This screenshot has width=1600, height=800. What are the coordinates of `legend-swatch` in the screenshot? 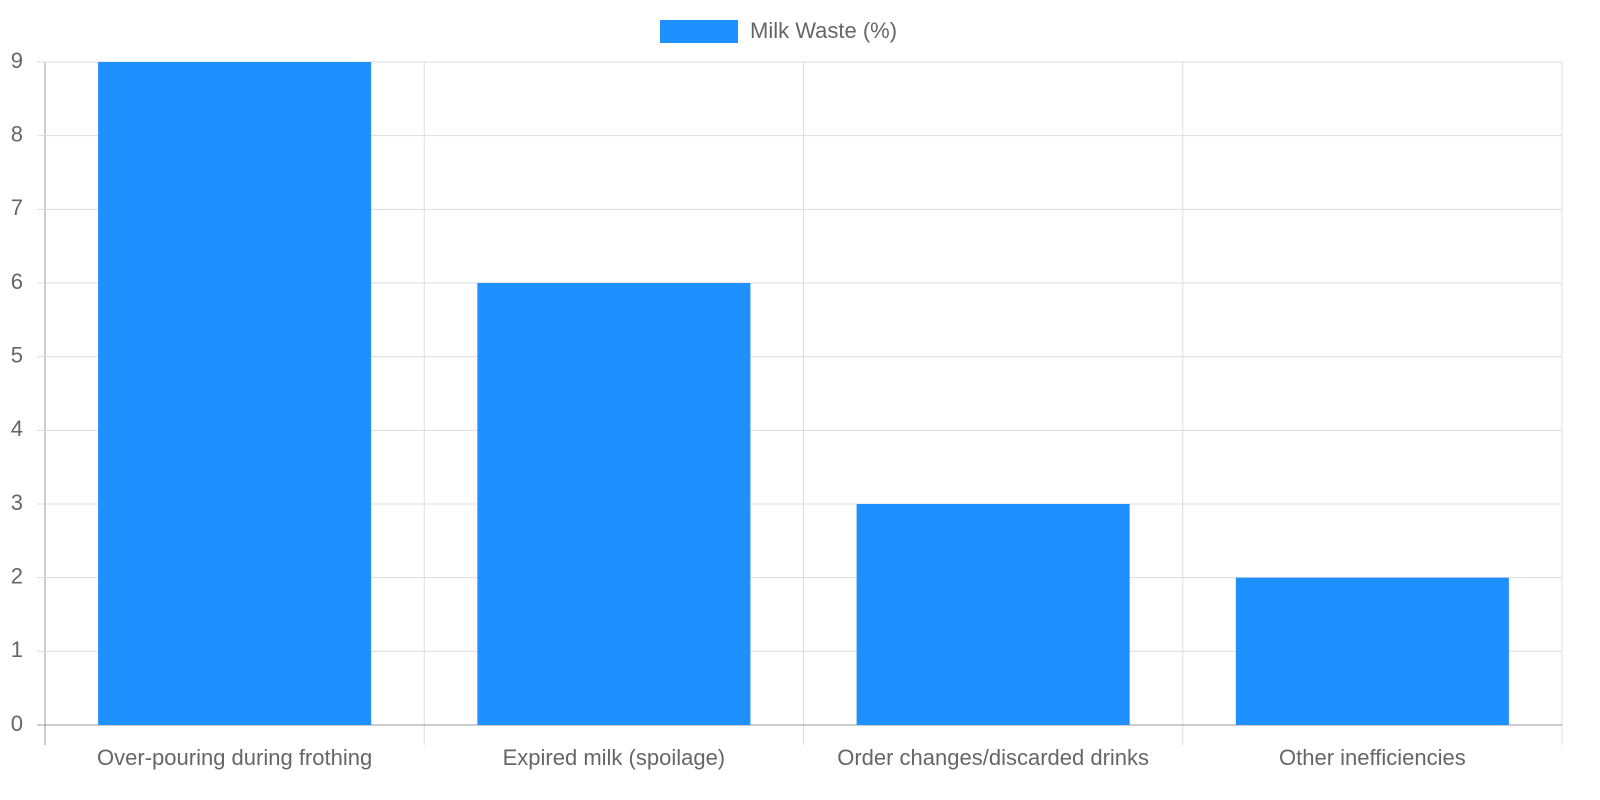 It's located at (699, 31).